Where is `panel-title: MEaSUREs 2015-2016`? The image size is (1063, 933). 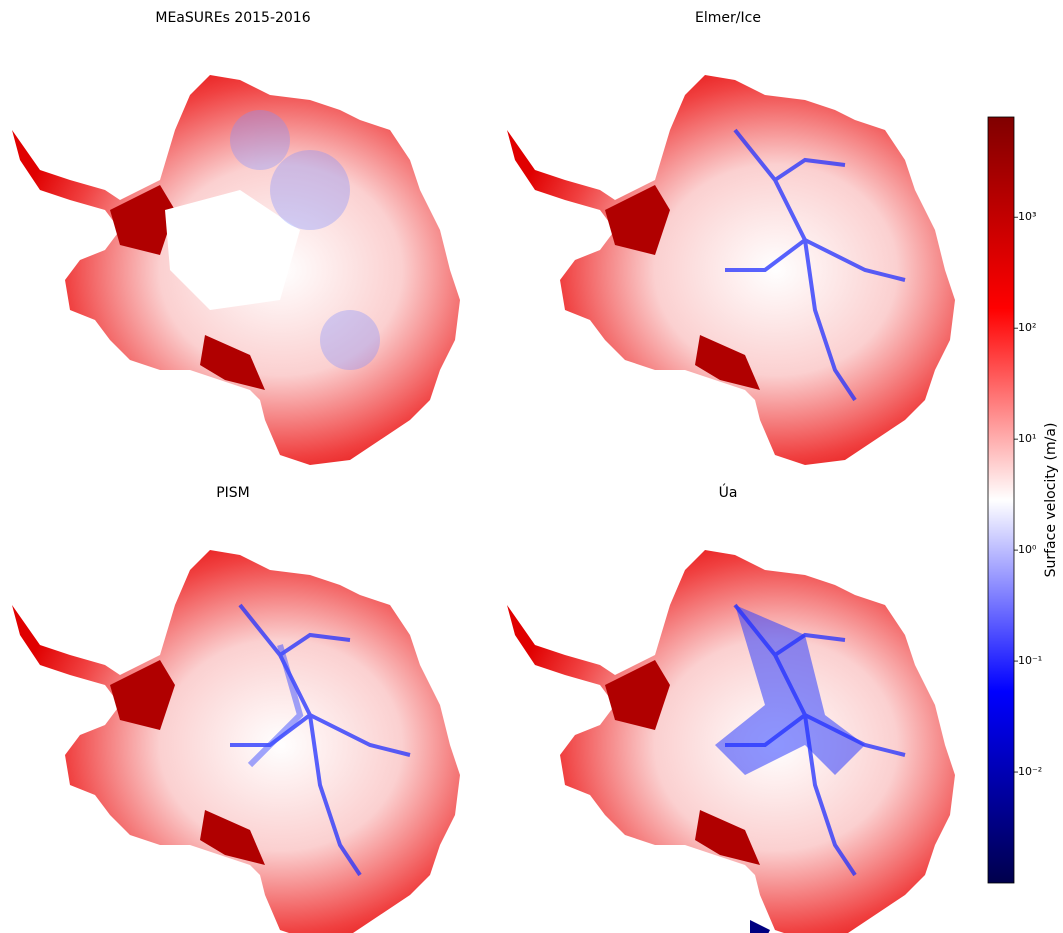 panel-title: MEaSUREs 2015-2016 is located at coordinates (232, 18).